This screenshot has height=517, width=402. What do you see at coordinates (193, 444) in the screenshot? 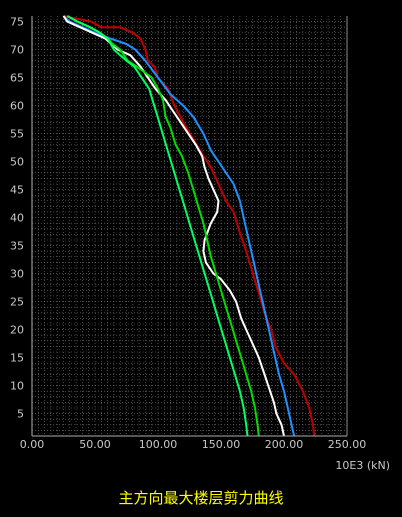
I see `x-tick-labels: 0.00 50.00 100.00 150.00 200.00 250.00` at bounding box center [193, 444].